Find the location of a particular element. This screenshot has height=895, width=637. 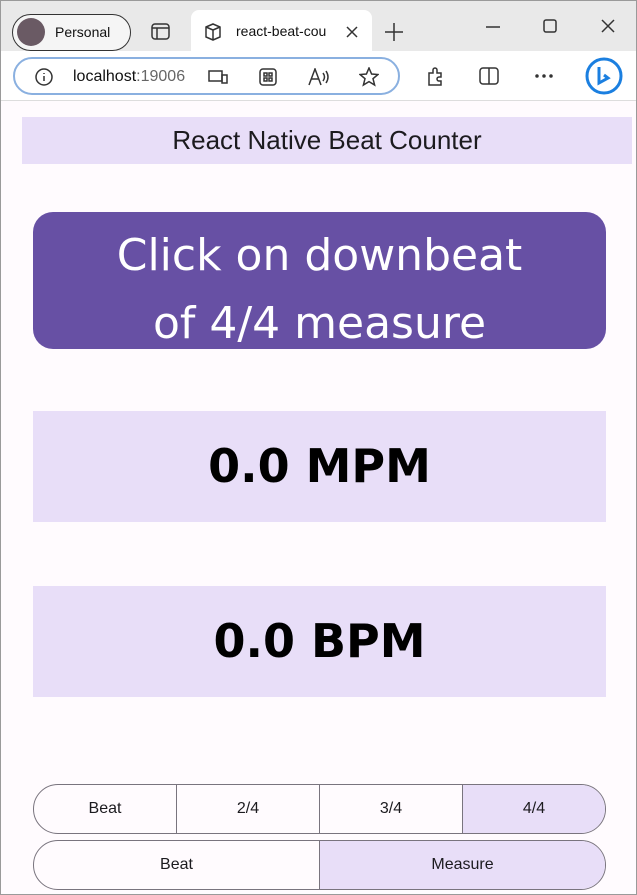

title-bar: Personal react-beat-cou is located at coordinates (318, 26).